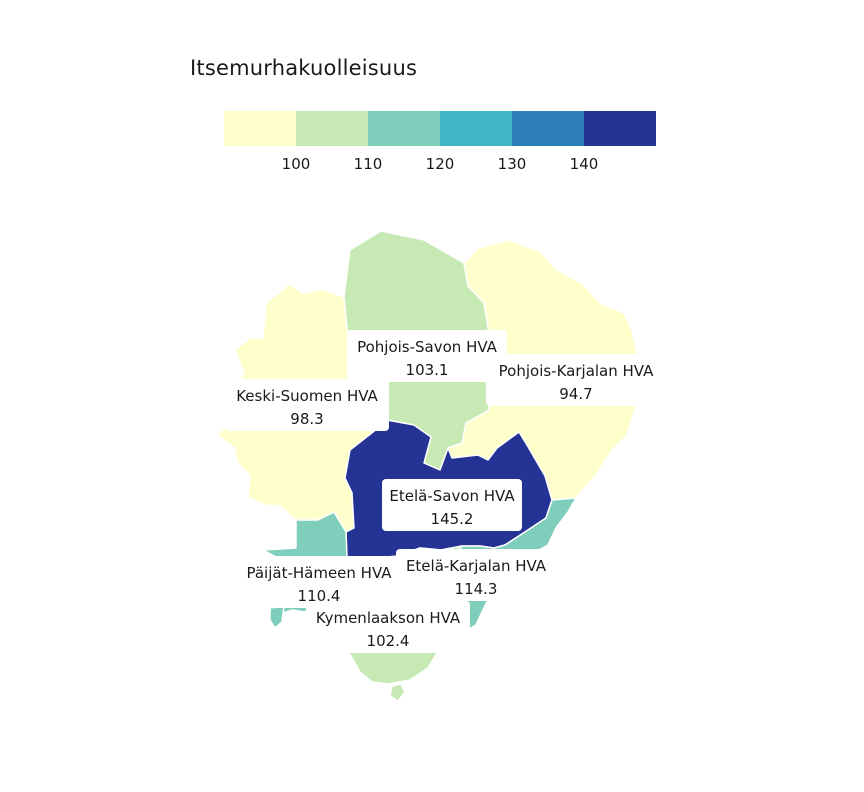  Describe the element at coordinates (452, 519) in the screenshot. I see `label-value: 145.2` at that location.